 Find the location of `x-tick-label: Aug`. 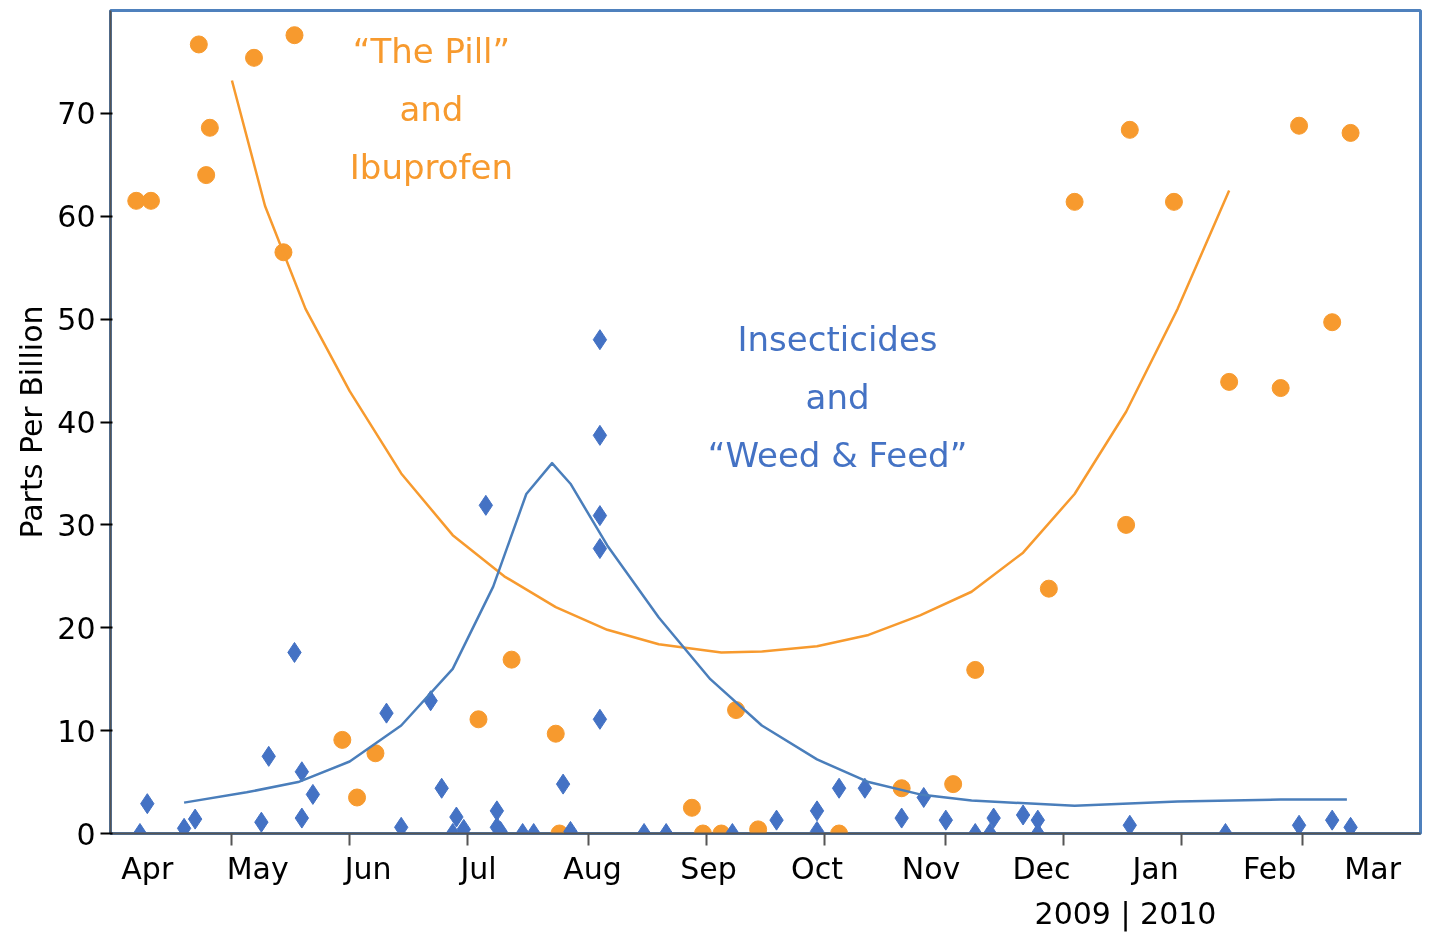

x-tick-label: Aug is located at coordinates (592, 868).